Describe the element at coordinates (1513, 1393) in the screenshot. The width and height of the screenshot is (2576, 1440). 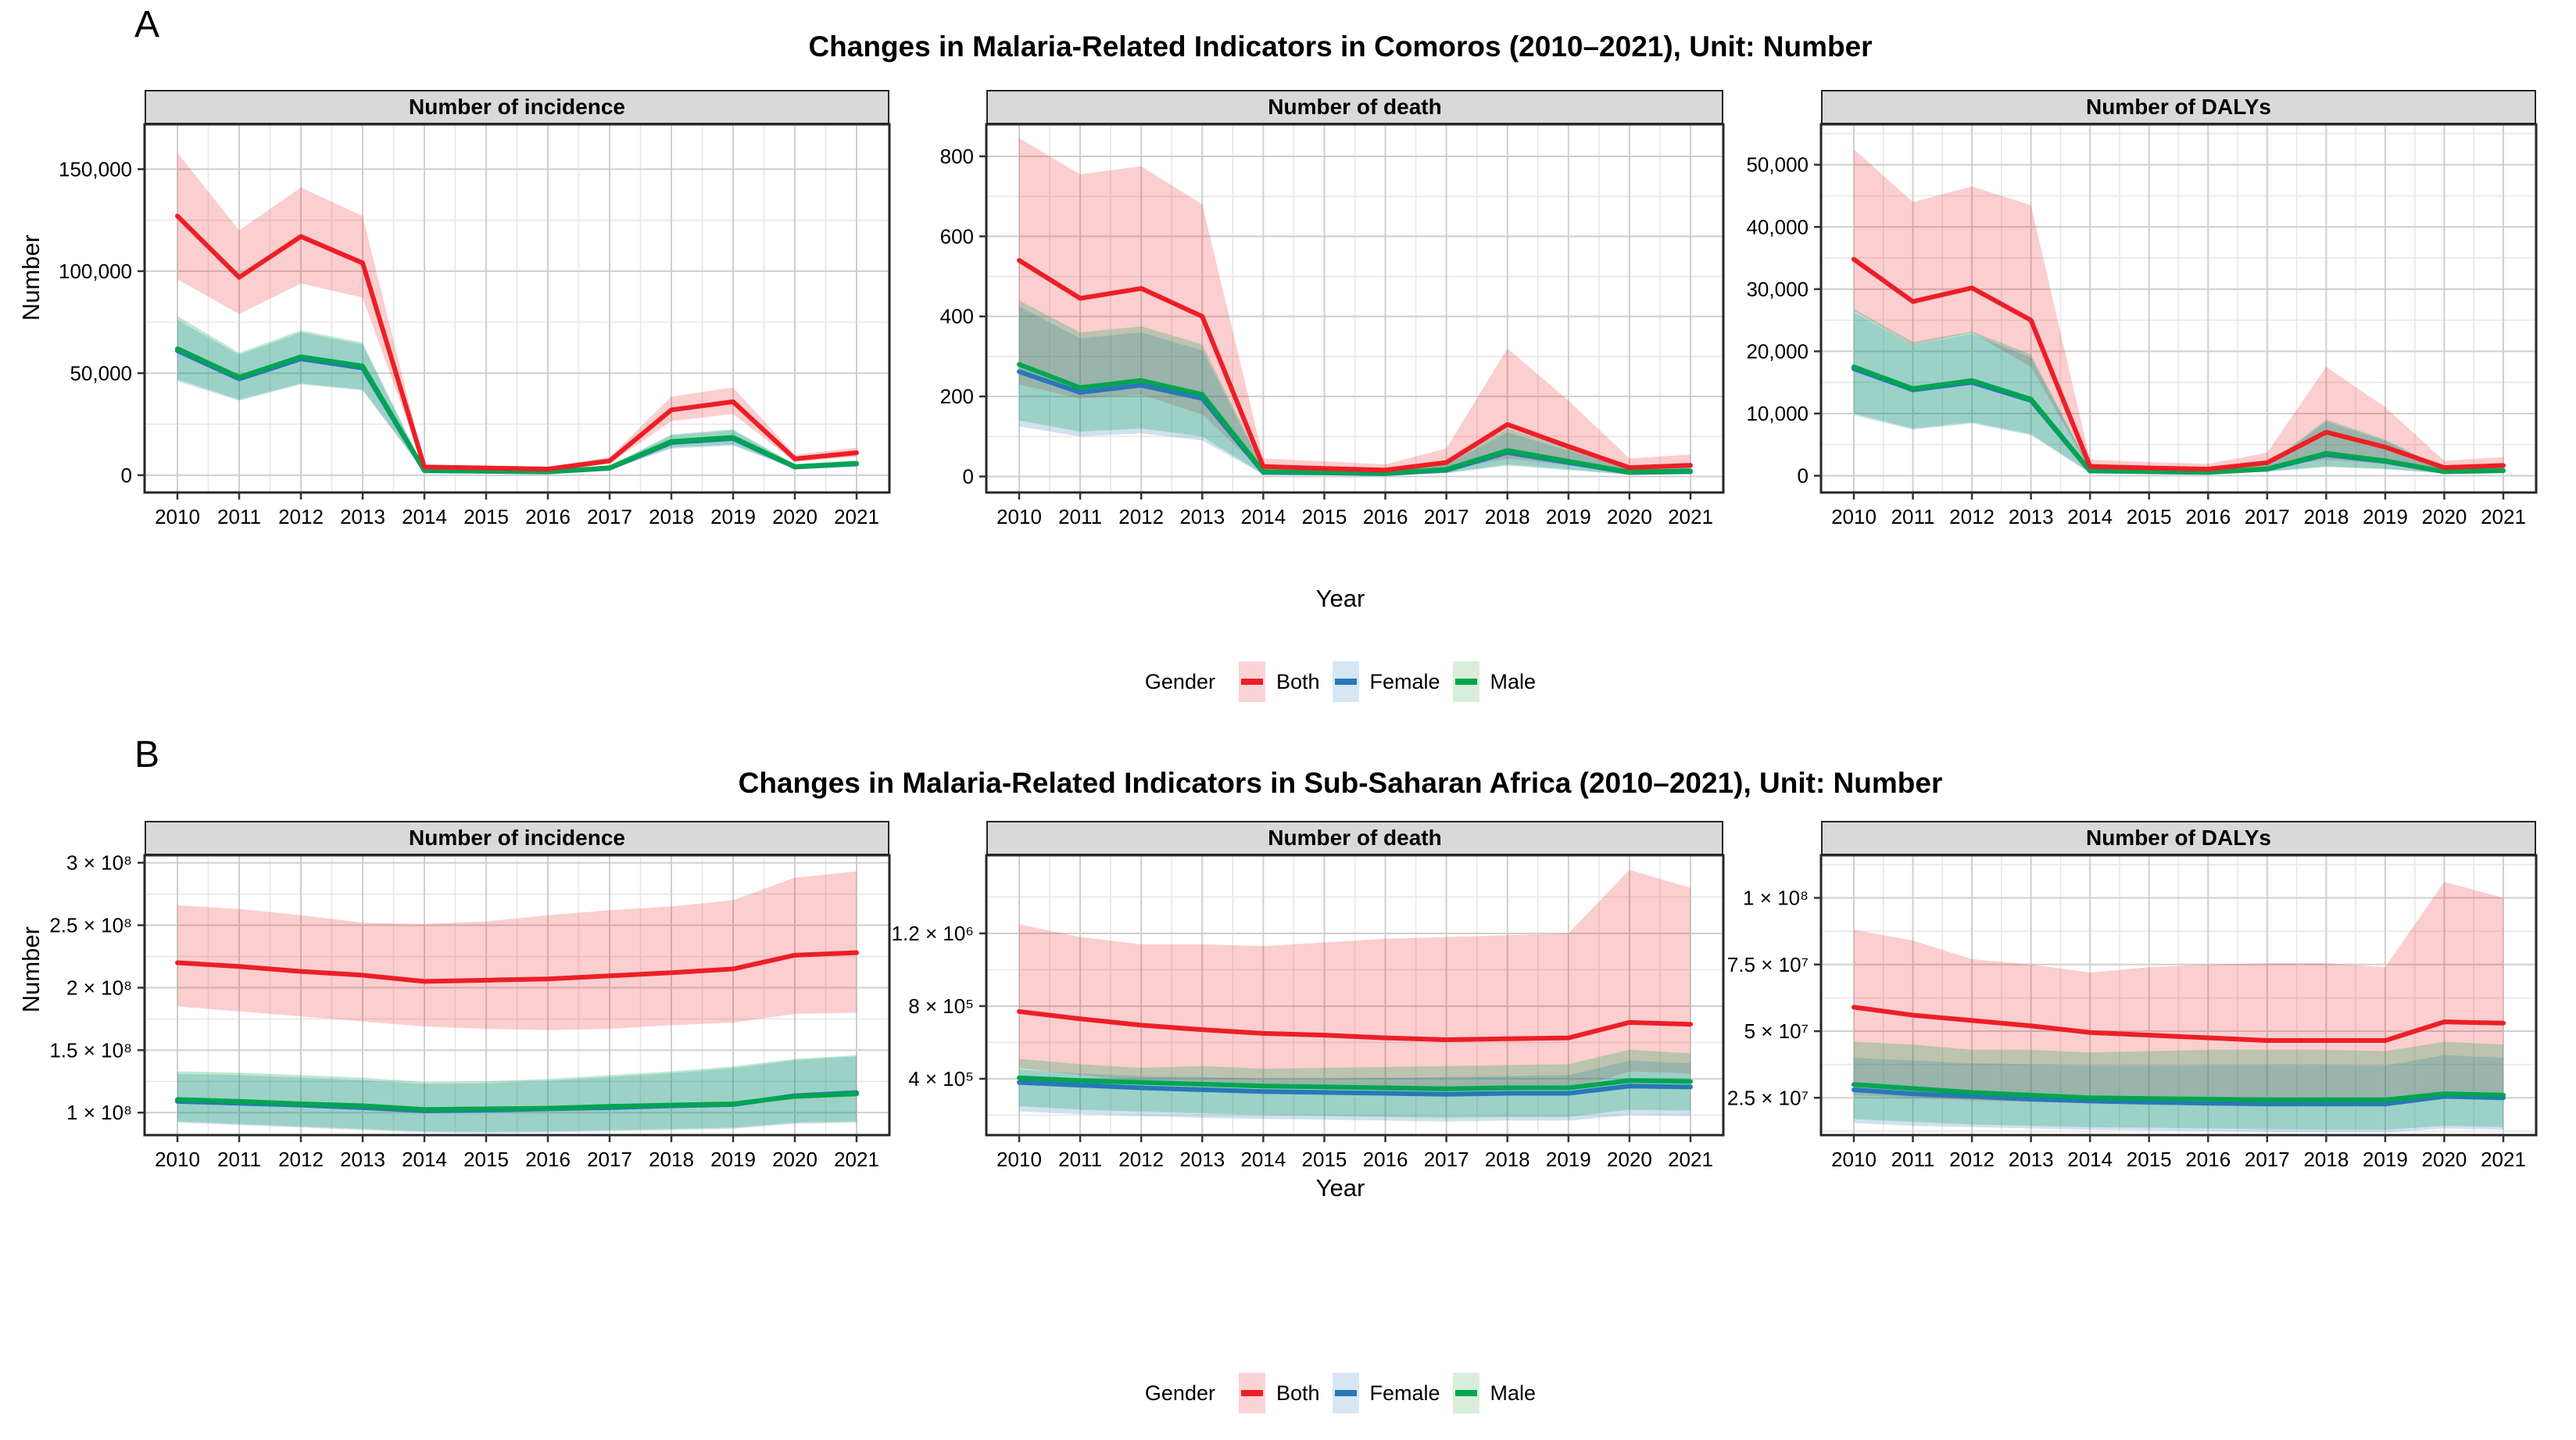
I see `legend-b-label-male: Male` at that location.